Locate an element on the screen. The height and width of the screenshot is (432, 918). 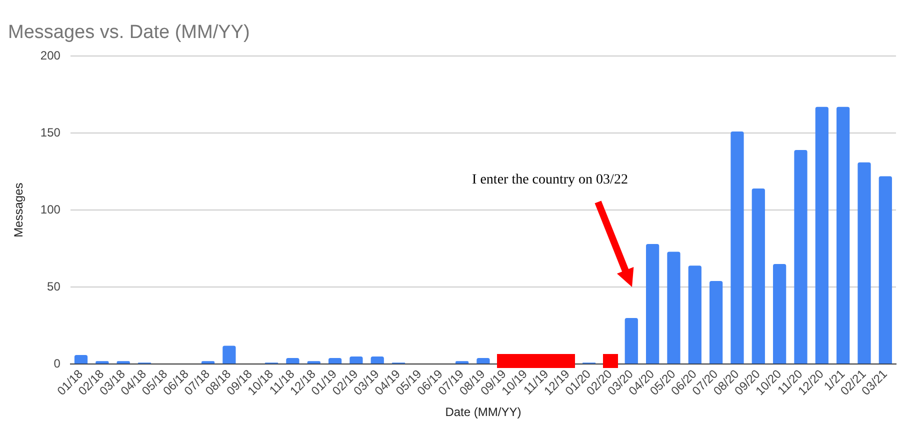
y-tick-label: 200 is located at coordinates (50, 55).